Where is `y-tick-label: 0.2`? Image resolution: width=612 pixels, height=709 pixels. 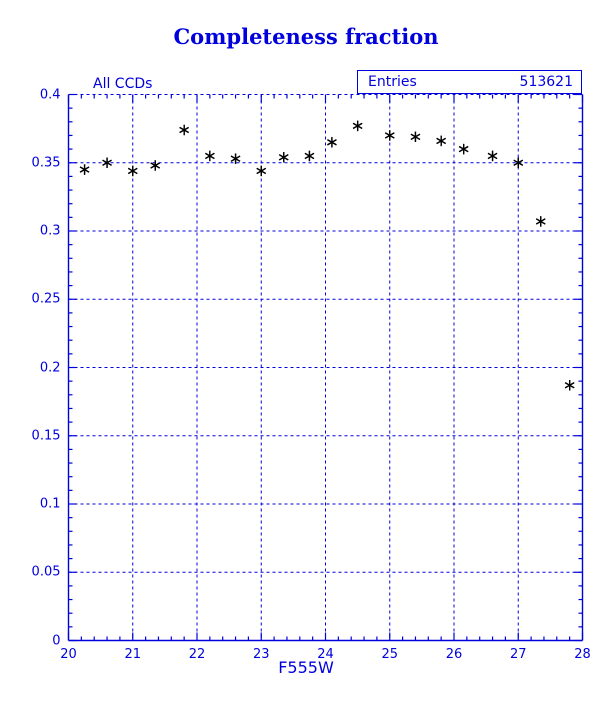
y-tick-label: 0.2 is located at coordinates (50, 367).